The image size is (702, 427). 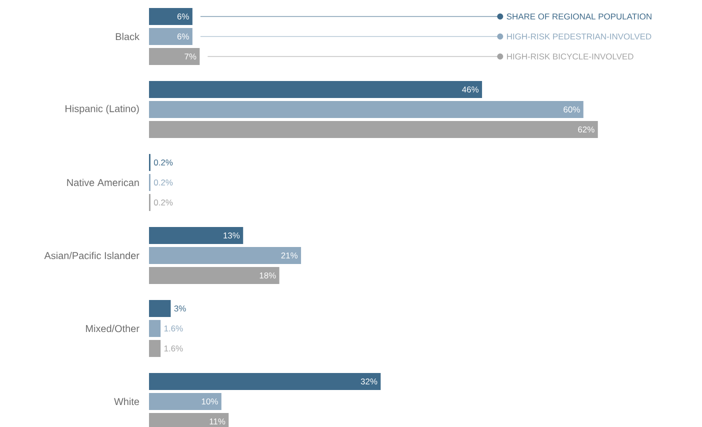 I want to click on y-tick-label: Black, so click(x=128, y=36).